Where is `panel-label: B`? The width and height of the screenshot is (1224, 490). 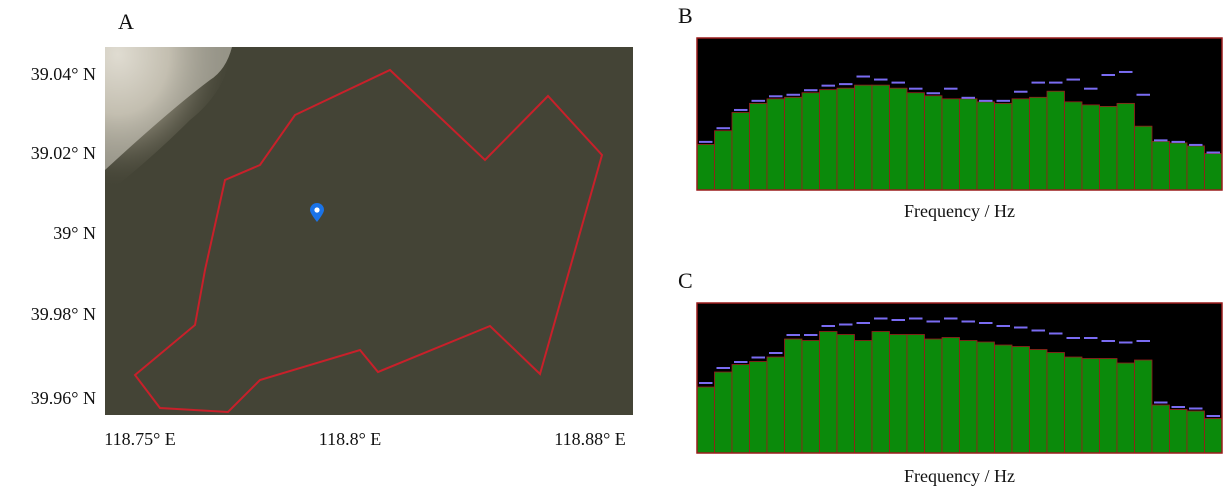
panel-label: B is located at coordinates (685, 15).